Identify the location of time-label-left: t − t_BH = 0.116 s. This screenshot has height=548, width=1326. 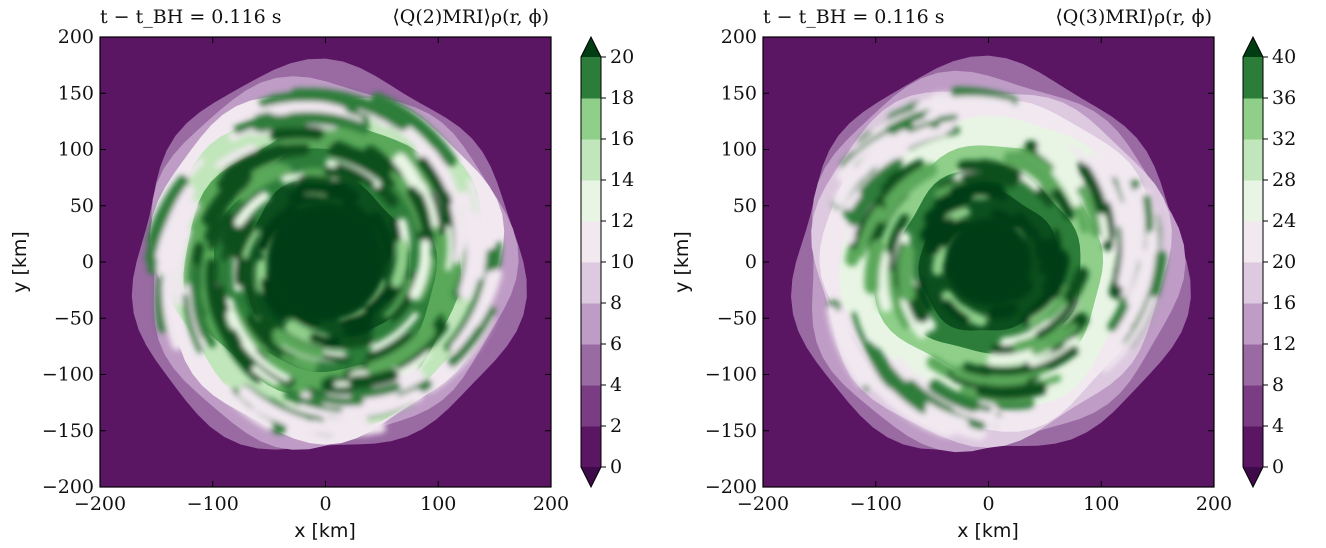
(190, 17).